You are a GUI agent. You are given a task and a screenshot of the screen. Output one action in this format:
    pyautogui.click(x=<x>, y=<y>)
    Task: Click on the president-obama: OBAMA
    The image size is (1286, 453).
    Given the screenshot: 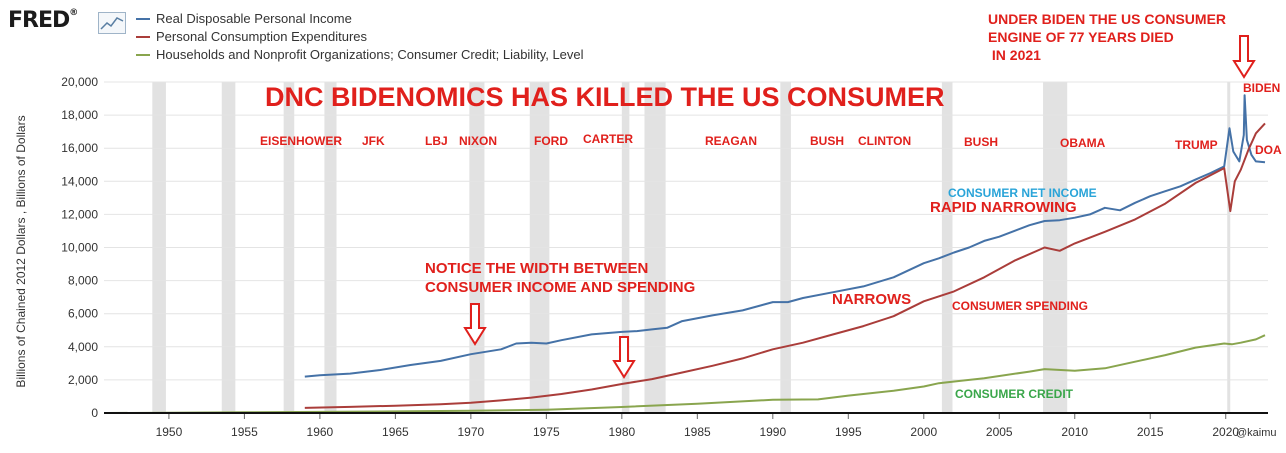 What is the action you would take?
    pyautogui.click(x=1083, y=143)
    